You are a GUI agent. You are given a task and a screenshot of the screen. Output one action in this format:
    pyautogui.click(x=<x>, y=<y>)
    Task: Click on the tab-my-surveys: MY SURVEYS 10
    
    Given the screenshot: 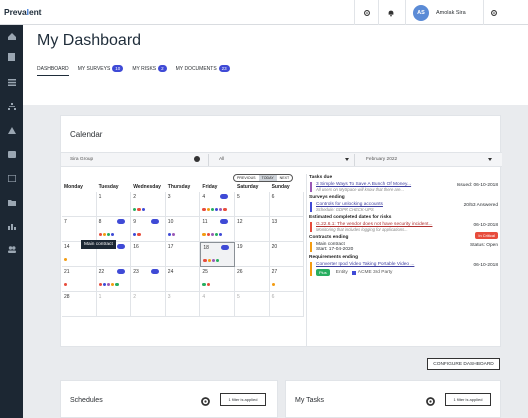 What is the action you would take?
    pyautogui.click(x=101, y=70)
    